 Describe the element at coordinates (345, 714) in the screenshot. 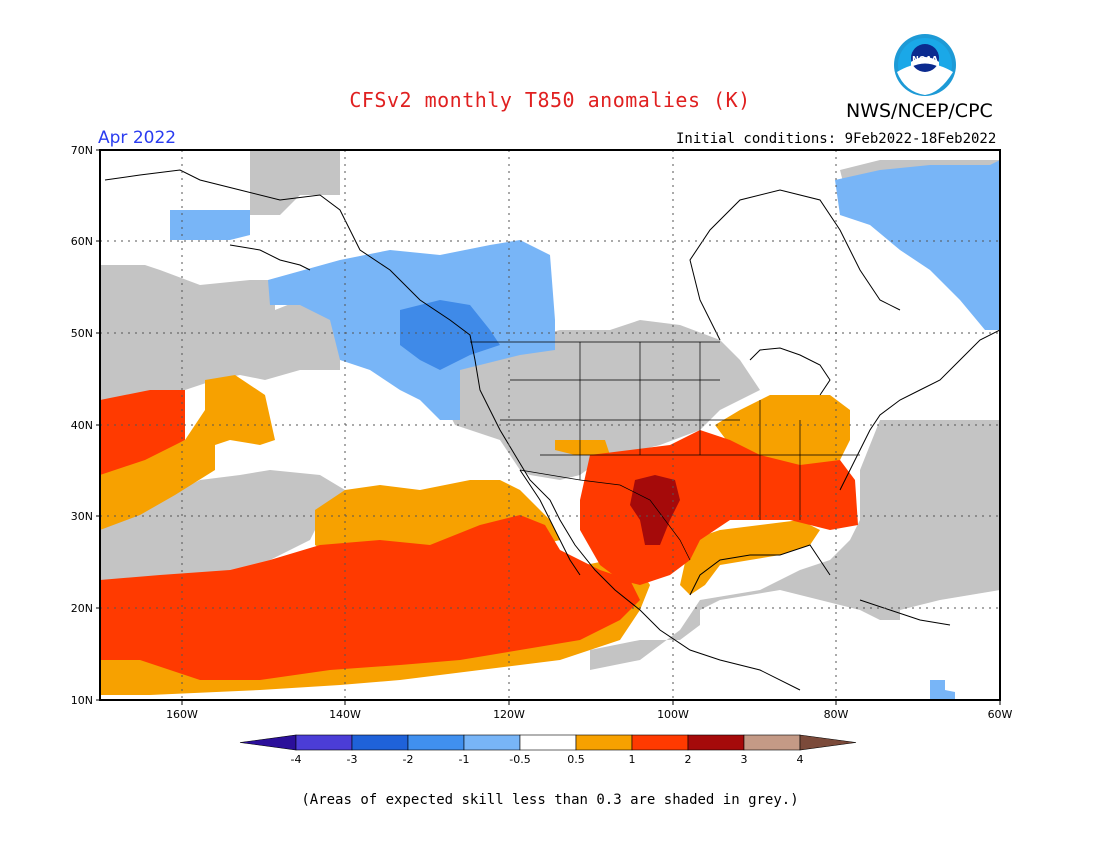

I see `lon-label: 140W` at that location.